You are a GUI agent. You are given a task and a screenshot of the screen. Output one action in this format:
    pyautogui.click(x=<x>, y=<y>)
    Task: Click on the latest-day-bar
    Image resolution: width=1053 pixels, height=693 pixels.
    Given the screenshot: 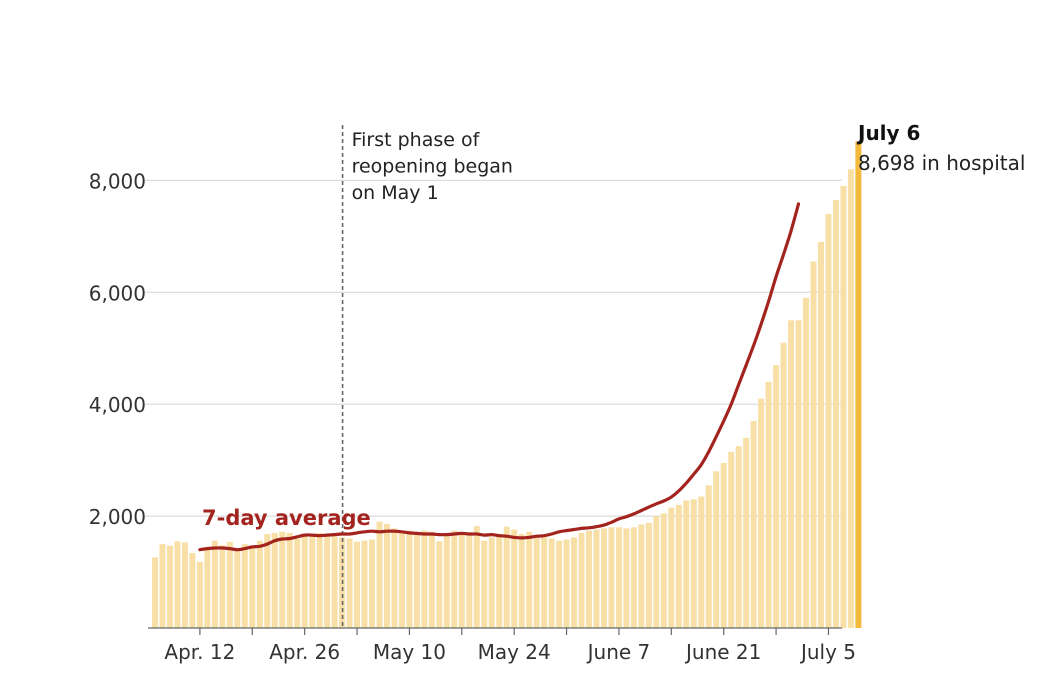 What is the action you would take?
    pyautogui.click(x=858, y=384)
    